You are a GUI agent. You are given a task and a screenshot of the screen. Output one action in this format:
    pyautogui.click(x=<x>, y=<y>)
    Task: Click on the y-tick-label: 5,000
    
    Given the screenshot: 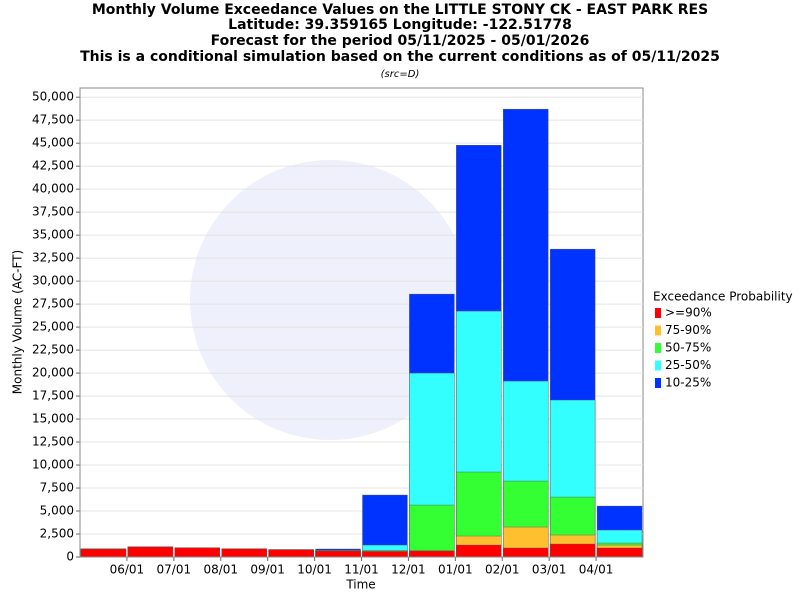 What is the action you would take?
    pyautogui.click(x=57, y=511)
    